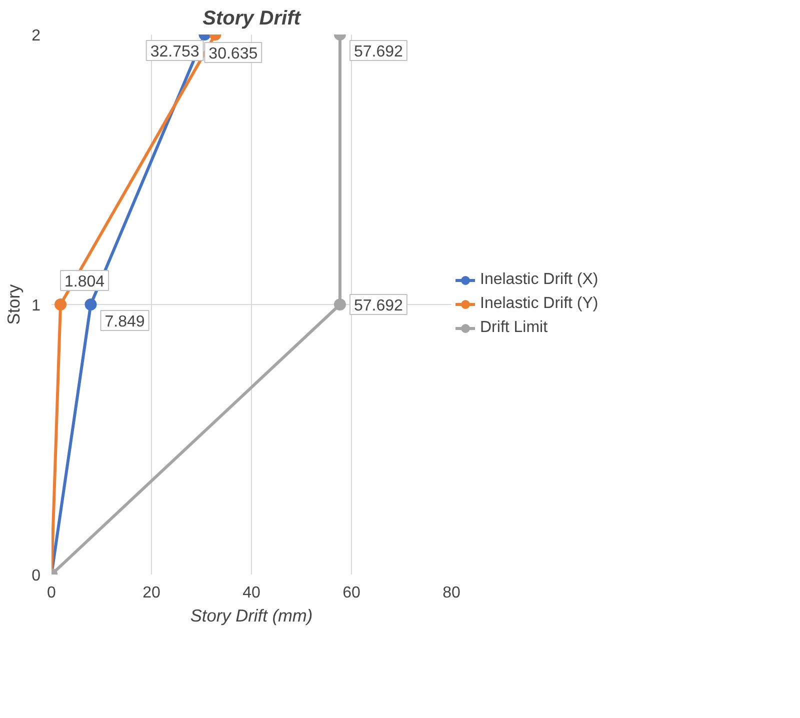 The height and width of the screenshot is (718, 800). What do you see at coordinates (36, 576) in the screenshot?
I see `y-tick-label: 0` at bounding box center [36, 576].